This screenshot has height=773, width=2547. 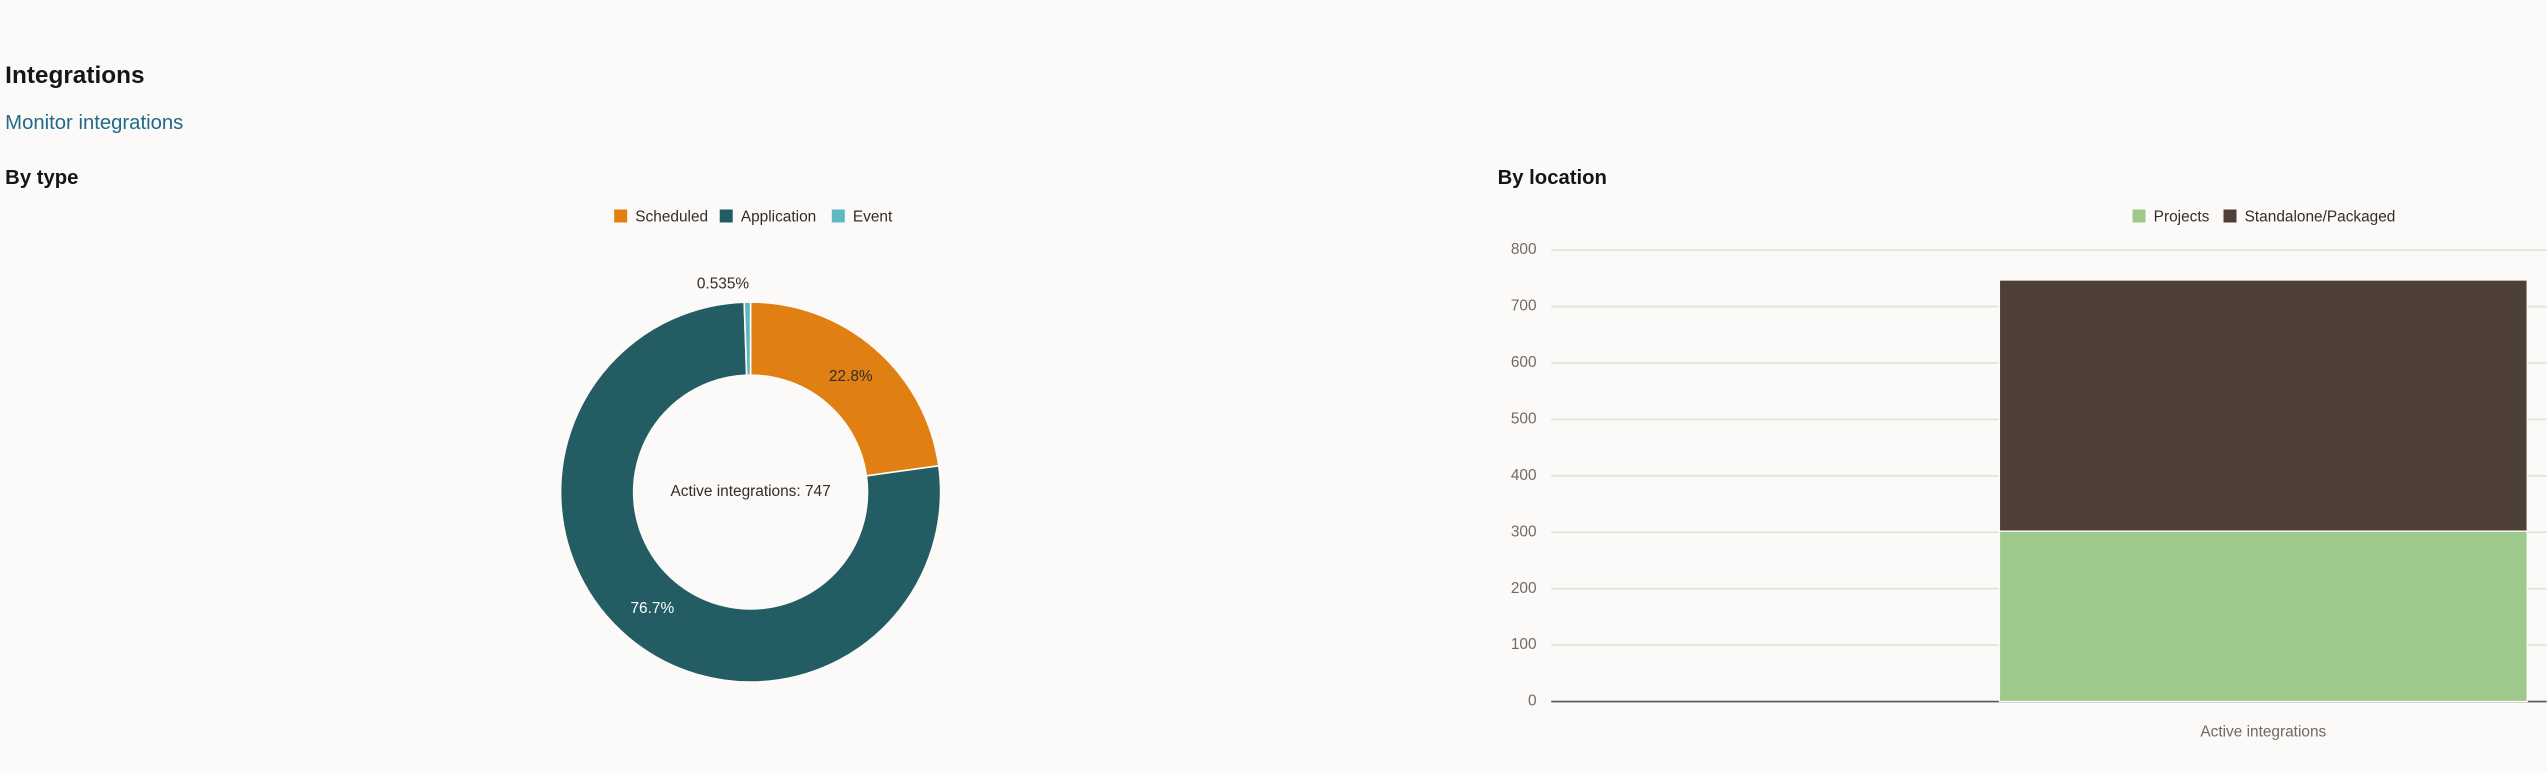 What do you see at coordinates (1552, 178) in the screenshot?
I see `section-title: By location` at bounding box center [1552, 178].